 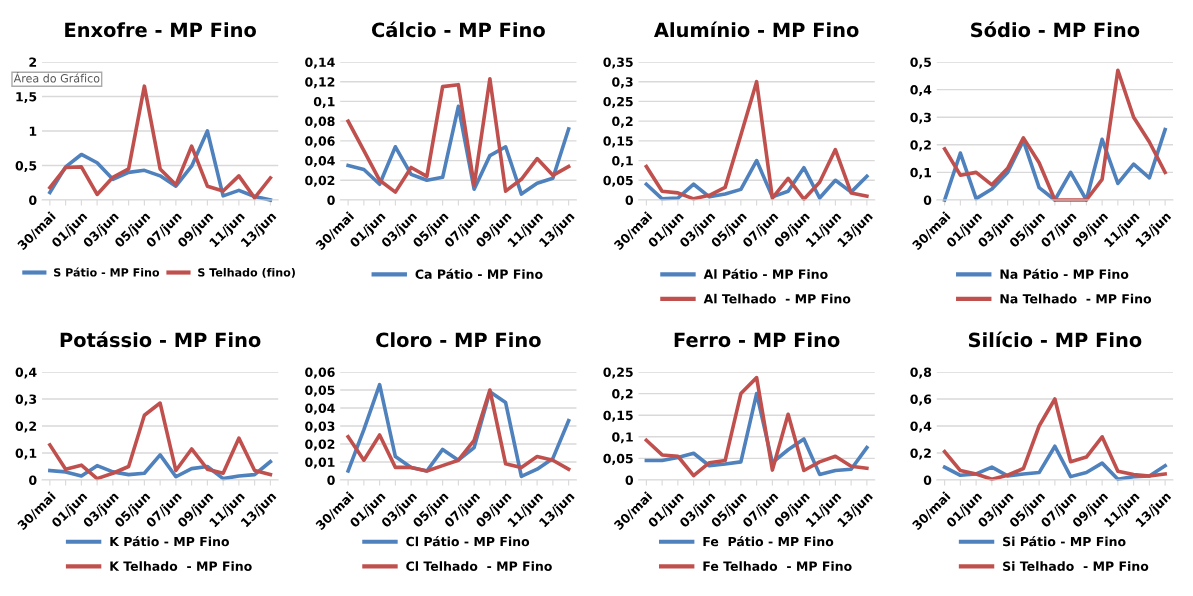 What do you see at coordinates (33, 62) in the screenshot?
I see `y-tick-label: 2` at bounding box center [33, 62].